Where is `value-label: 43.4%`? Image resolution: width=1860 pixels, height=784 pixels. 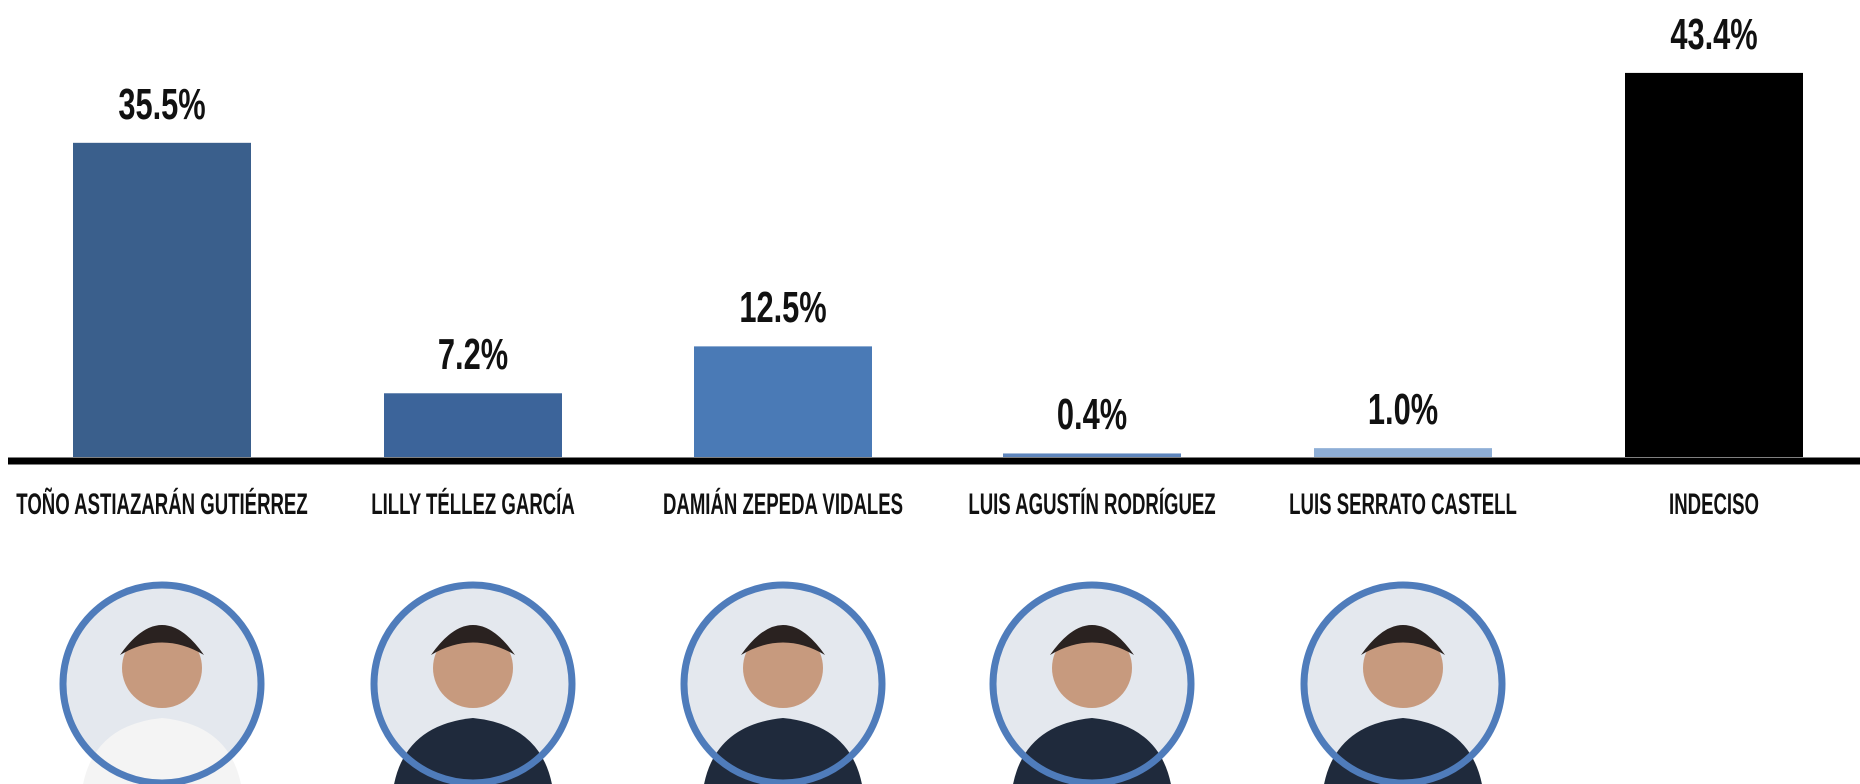 value-label: 43.4% is located at coordinates (1714, 34).